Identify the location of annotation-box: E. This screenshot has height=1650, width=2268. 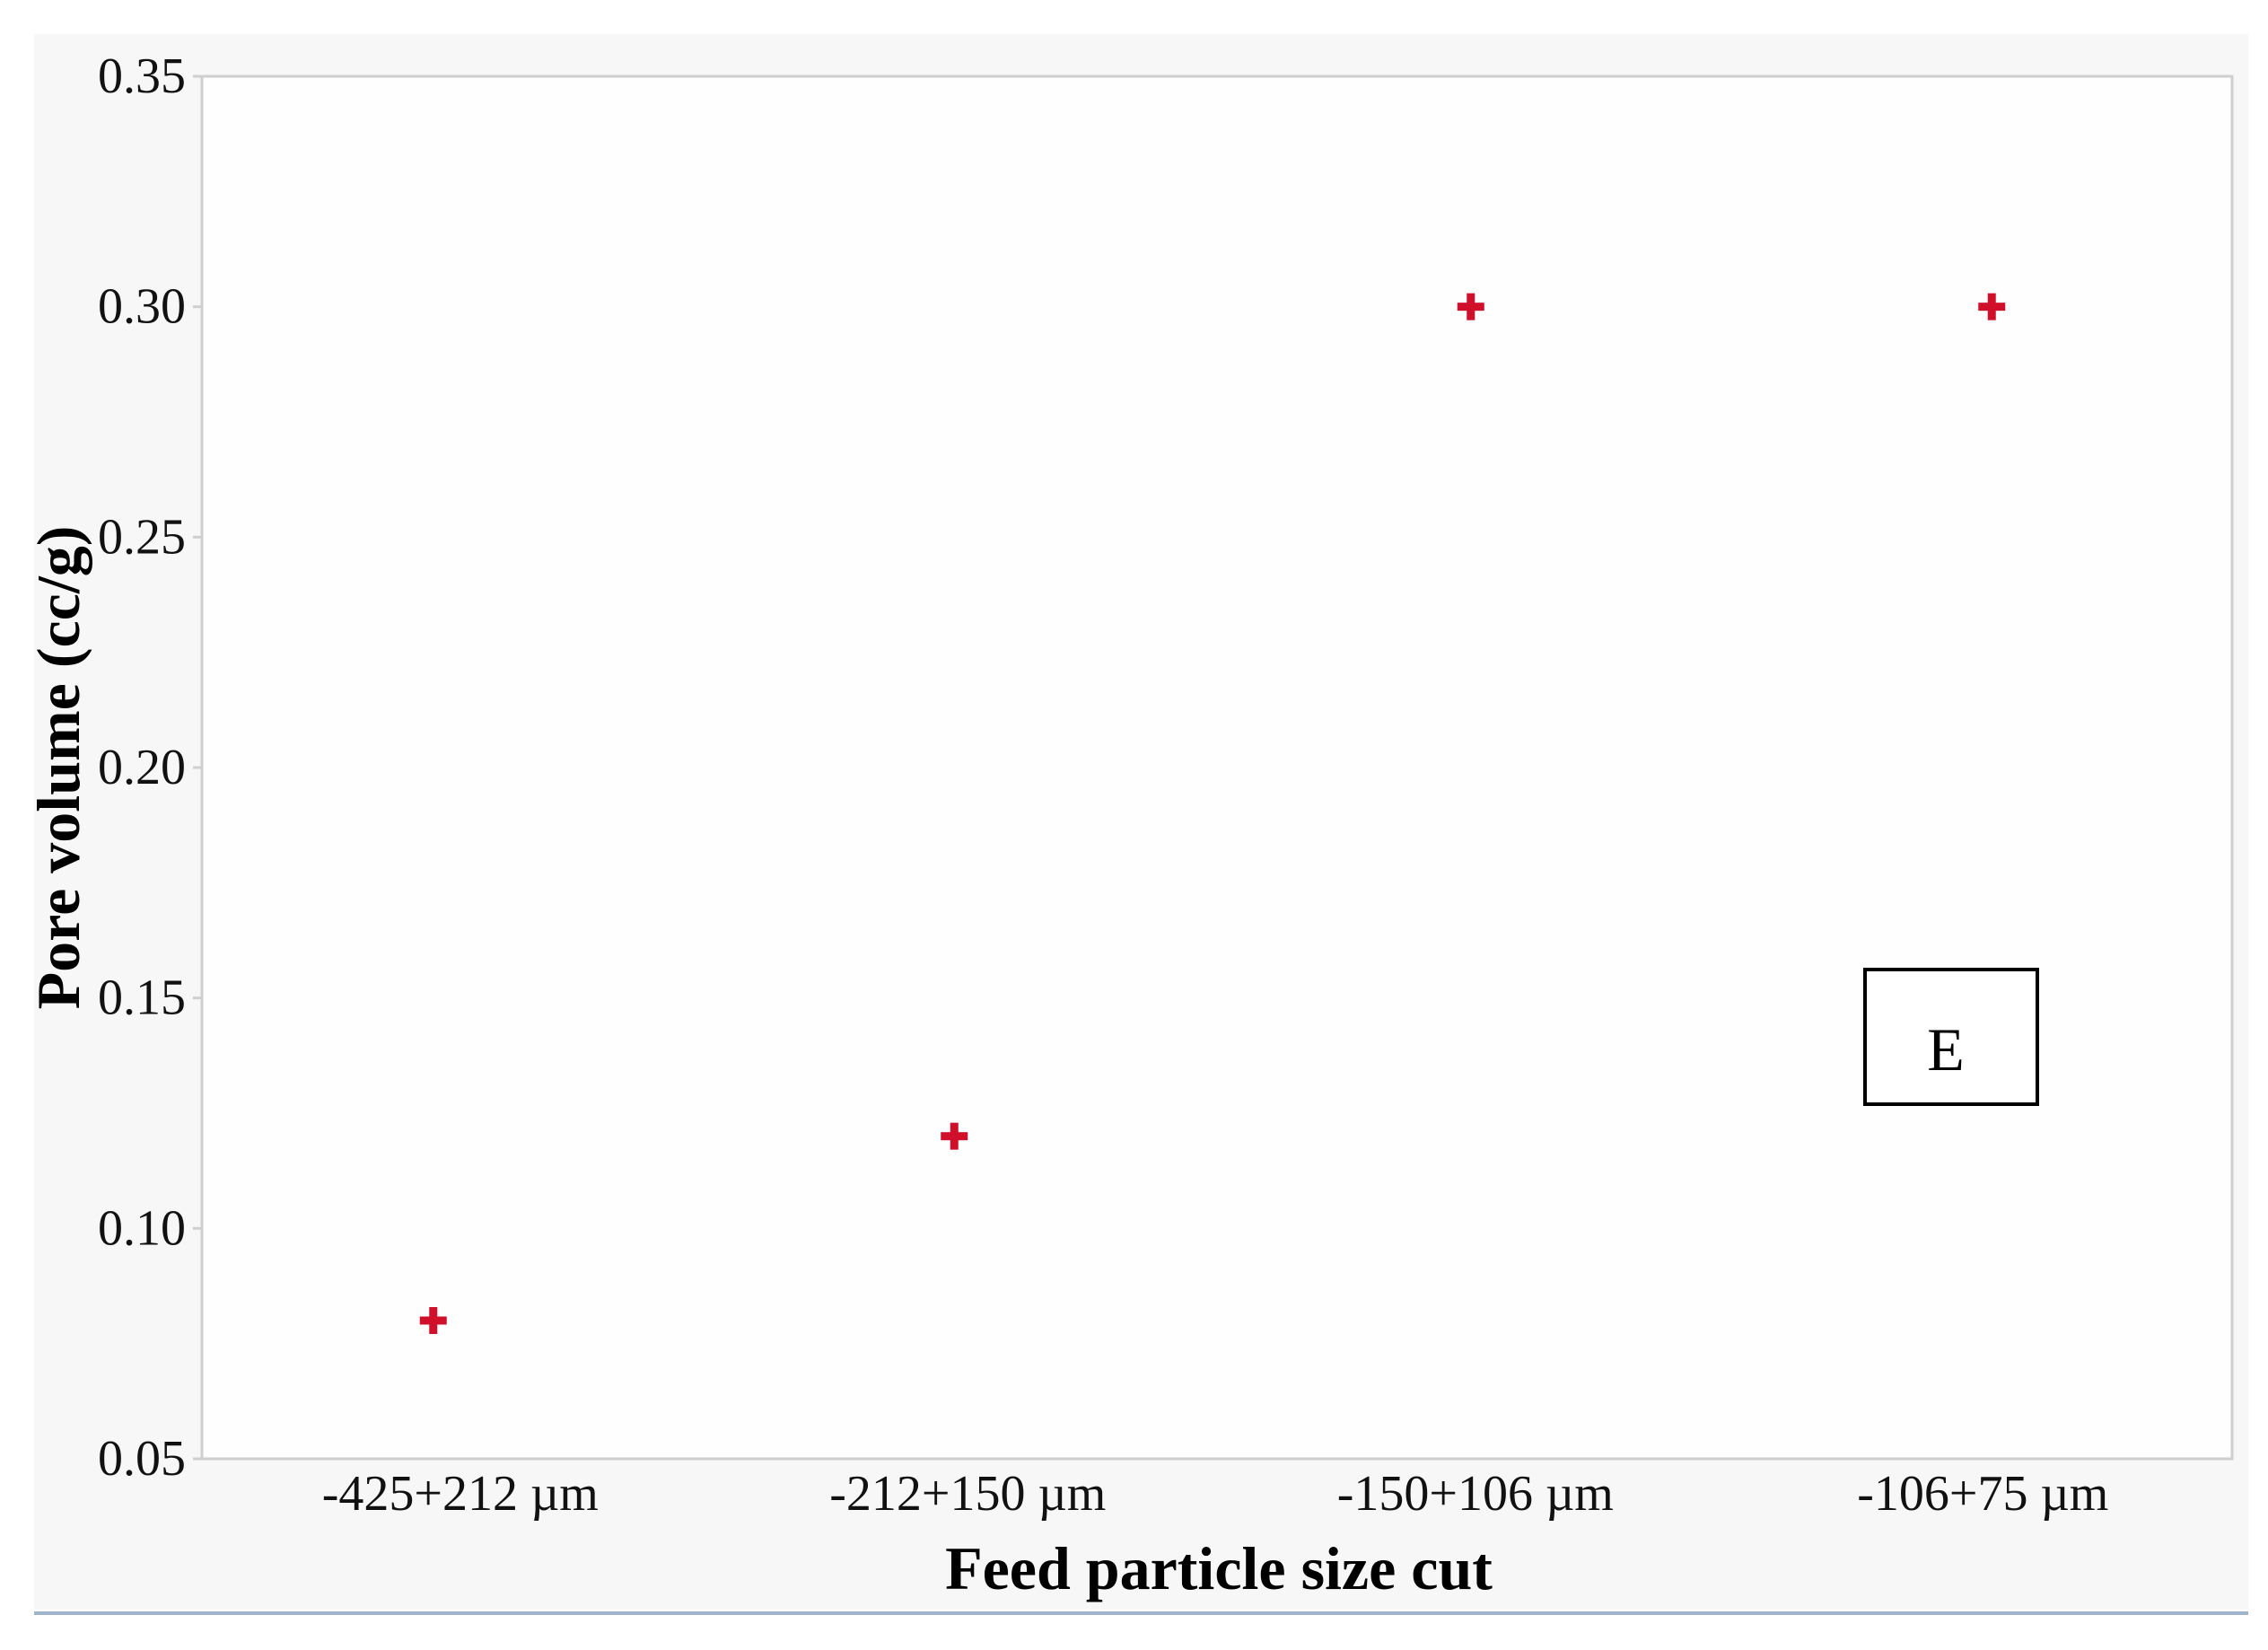
(1951, 1037).